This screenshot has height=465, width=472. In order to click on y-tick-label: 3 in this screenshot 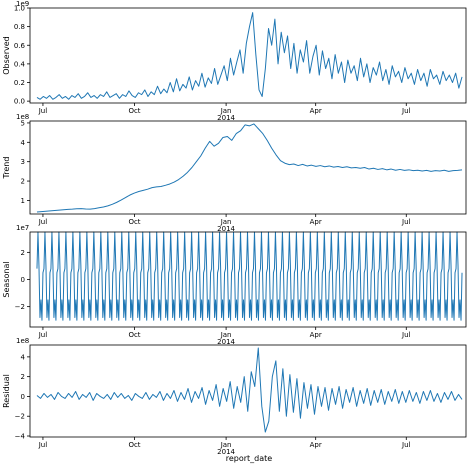, I will do `click(23, 162)`.